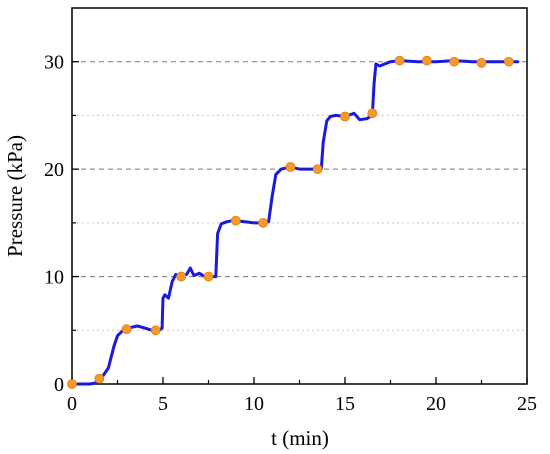 The image size is (550, 454). Describe the element at coordinates (345, 404) in the screenshot. I see `x-tick-label: 15` at that location.